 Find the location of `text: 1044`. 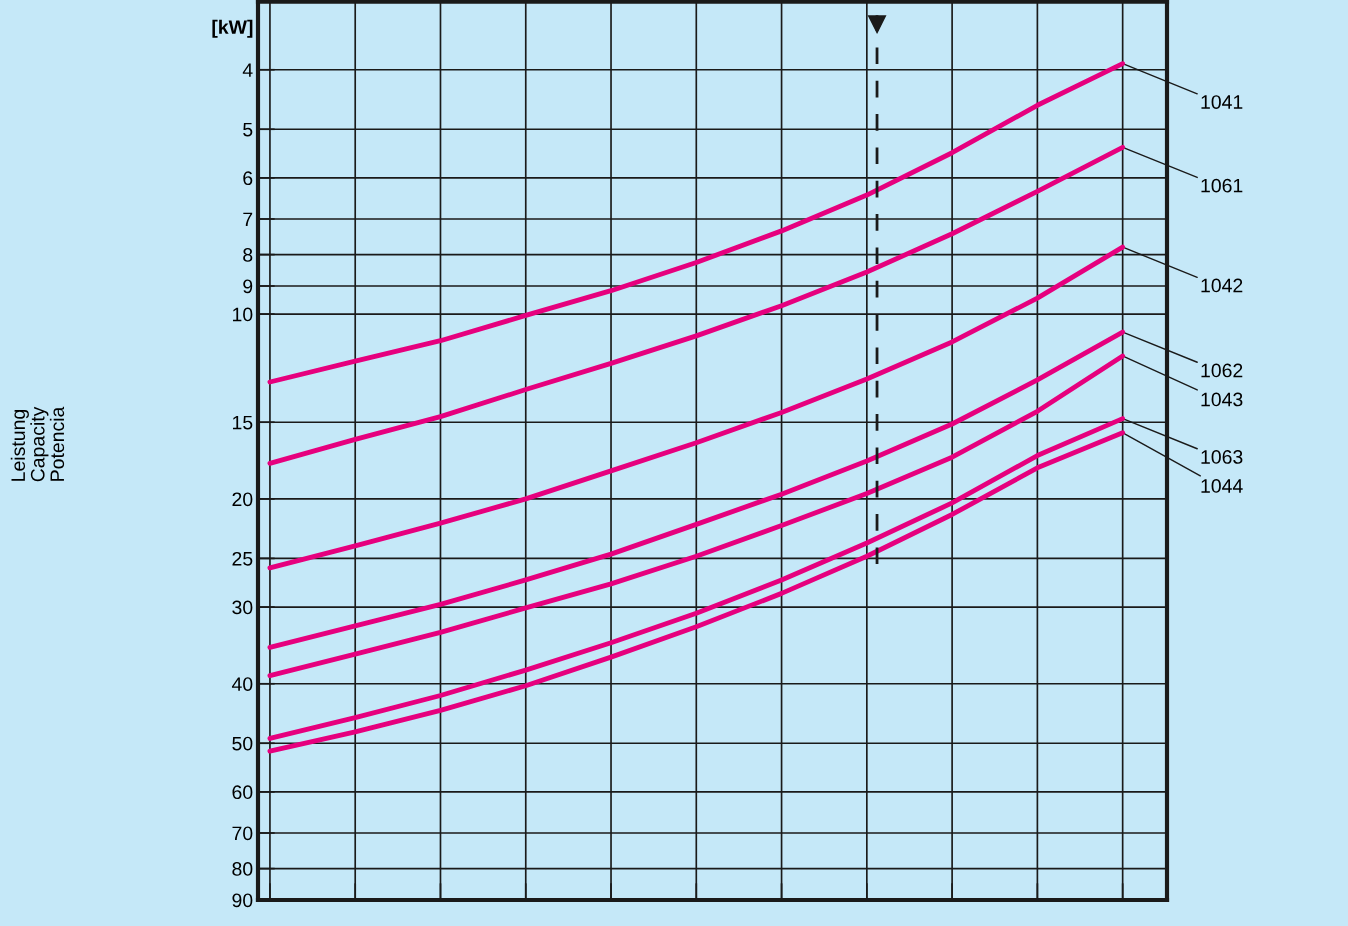

text: 1044 is located at coordinates (1222, 486).